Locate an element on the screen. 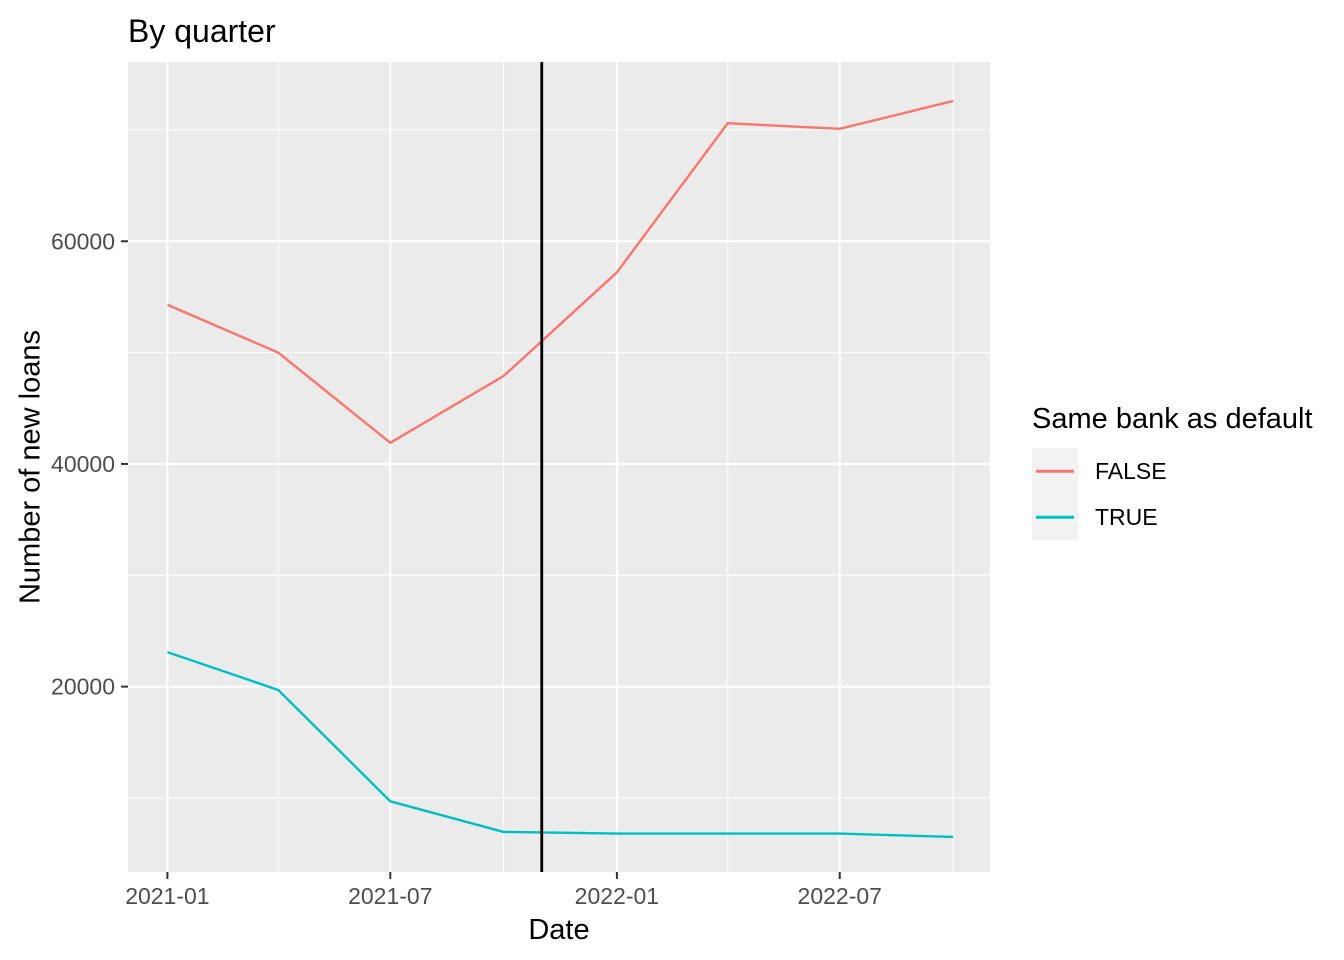  y-tick-label: 40000 is located at coordinates (83, 464).